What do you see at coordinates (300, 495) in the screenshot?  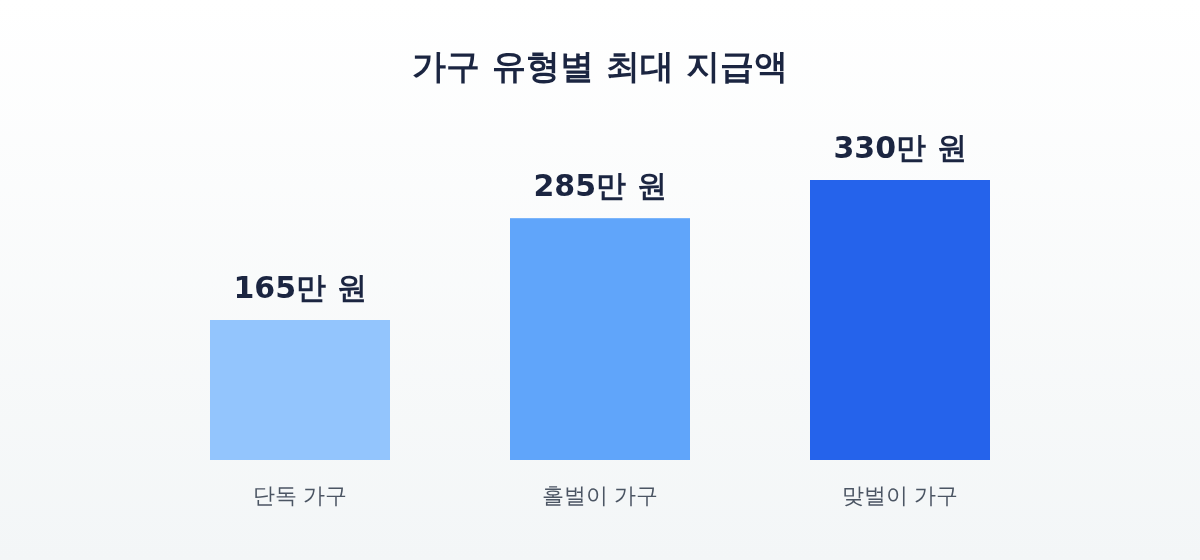 I see `x-tick-label: 단독 가구` at bounding box center [300, 495].